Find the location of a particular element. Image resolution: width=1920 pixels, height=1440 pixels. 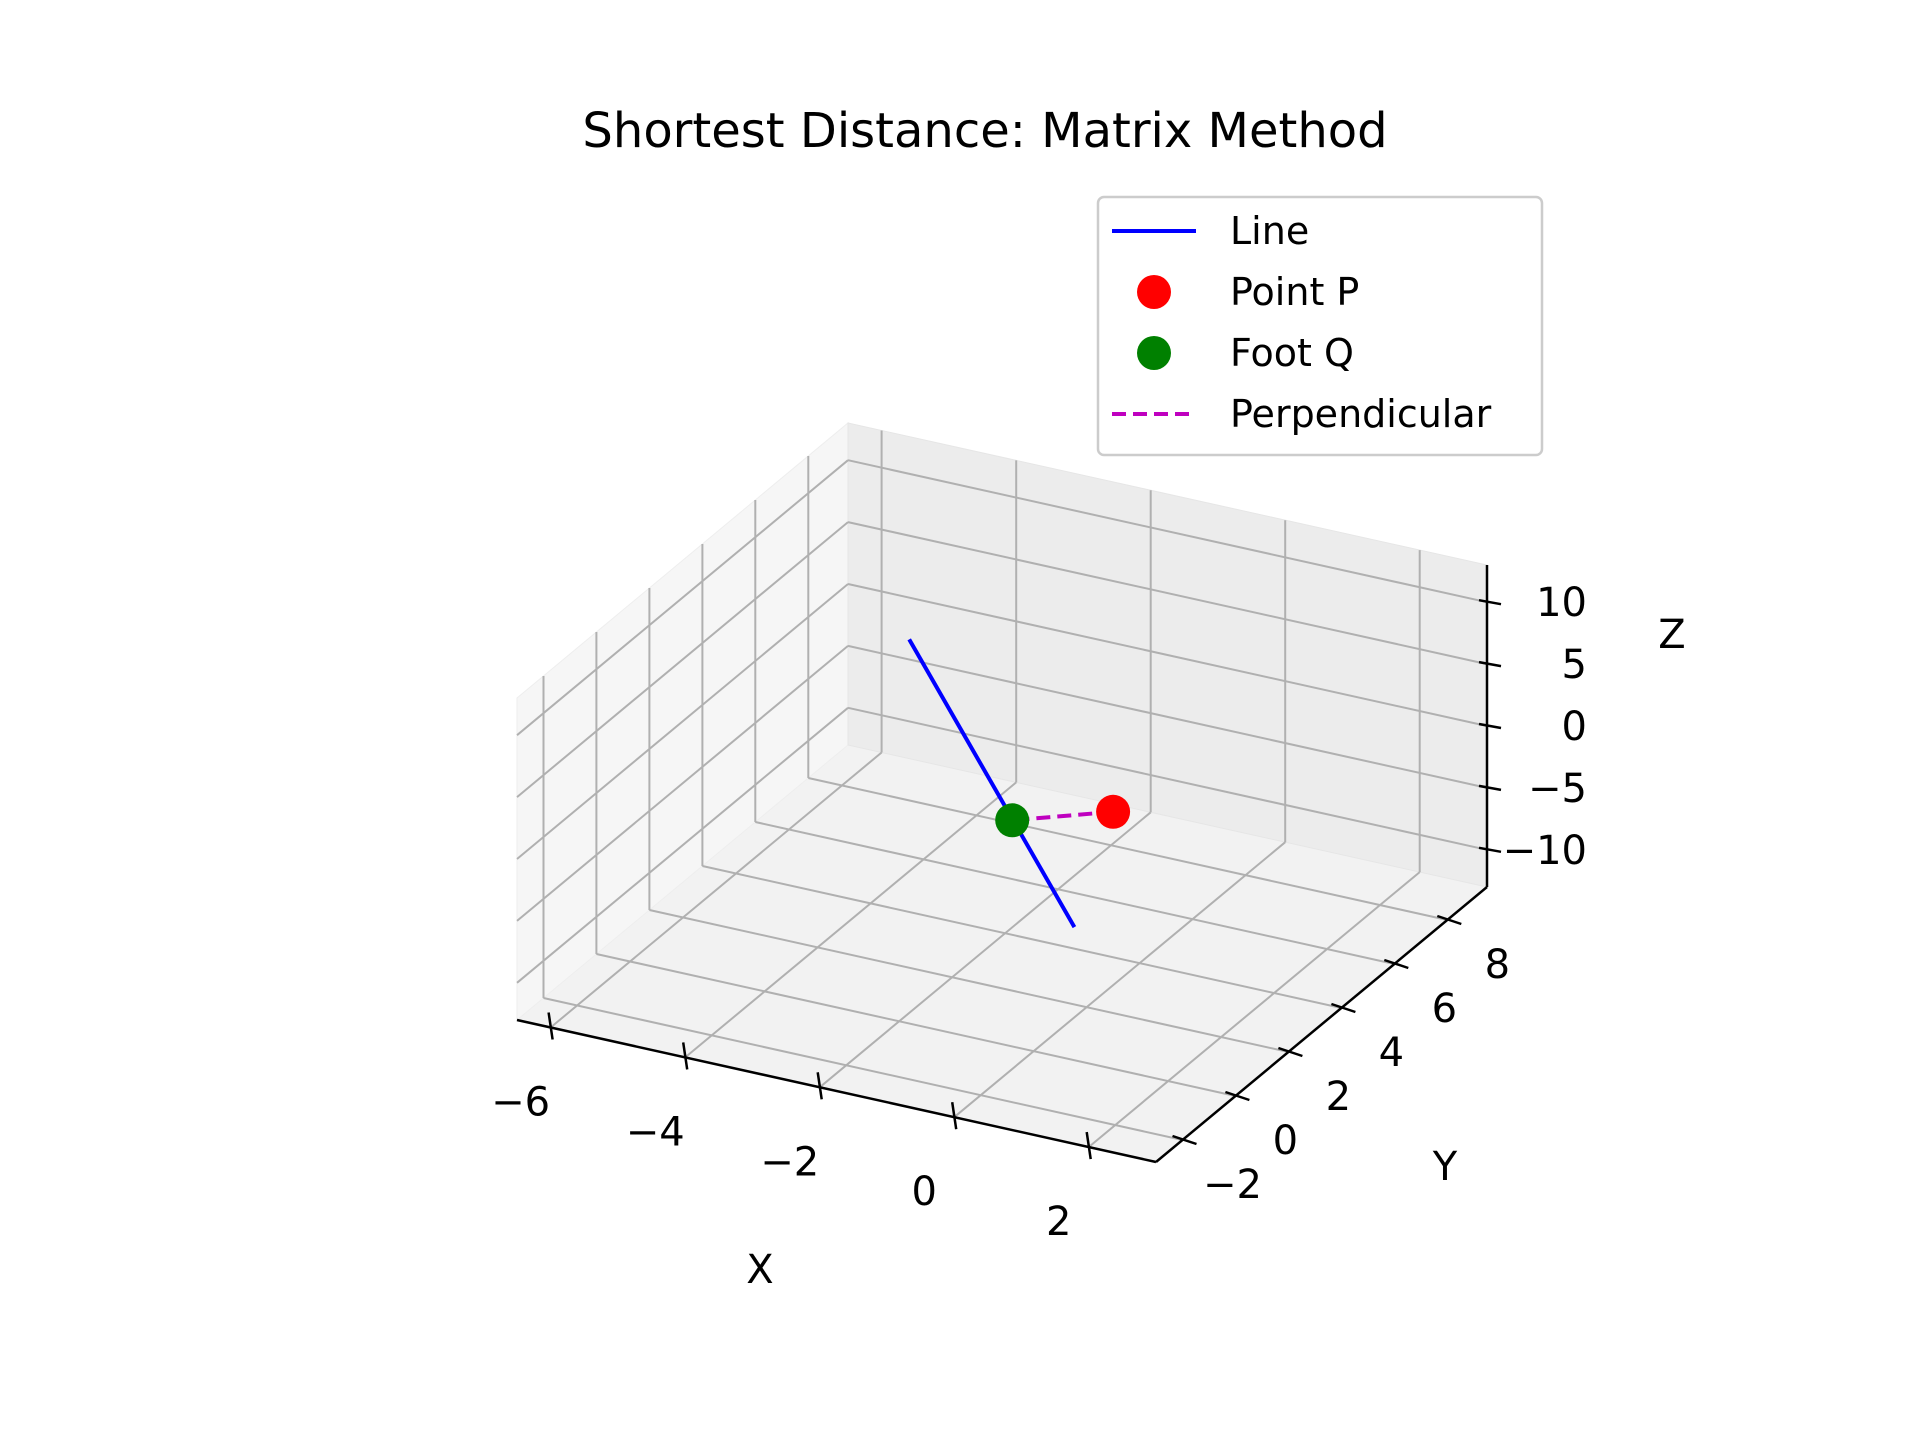

y-tick-label: −2 is located at coordinates (1232, 1185).